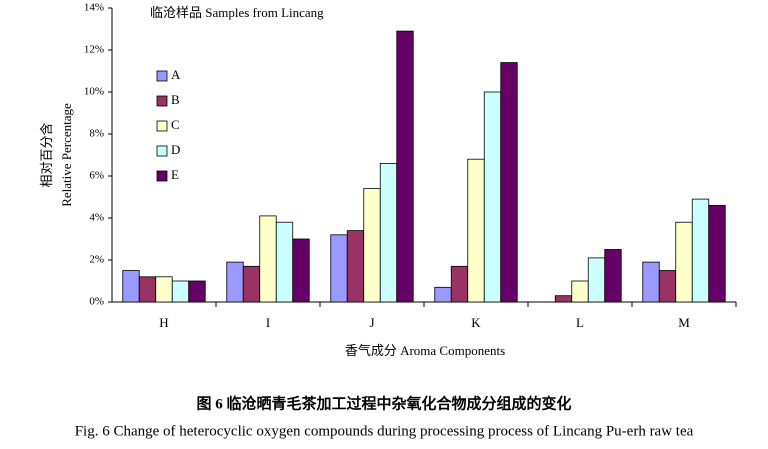  I want to click on y-tick-label: 4%, so click(96, 218).